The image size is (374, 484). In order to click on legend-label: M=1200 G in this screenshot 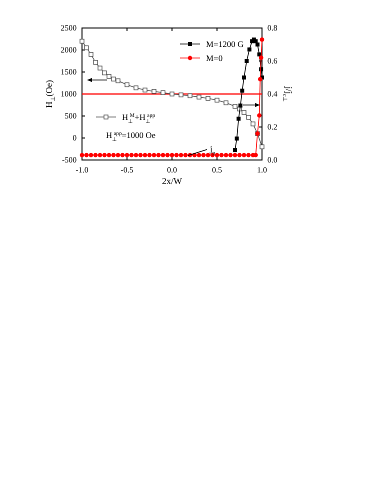, I will do `click(225, 44)`.